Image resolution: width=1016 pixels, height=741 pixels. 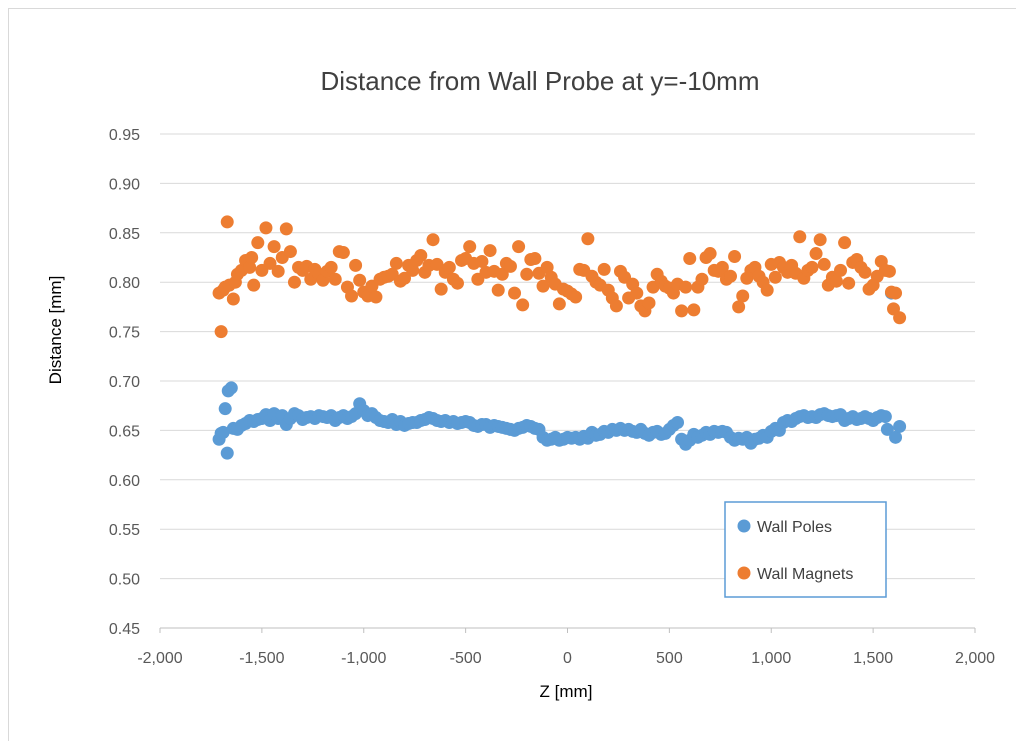 I want to click on legend-marker-wall-poles, so click(x=744, y=526).